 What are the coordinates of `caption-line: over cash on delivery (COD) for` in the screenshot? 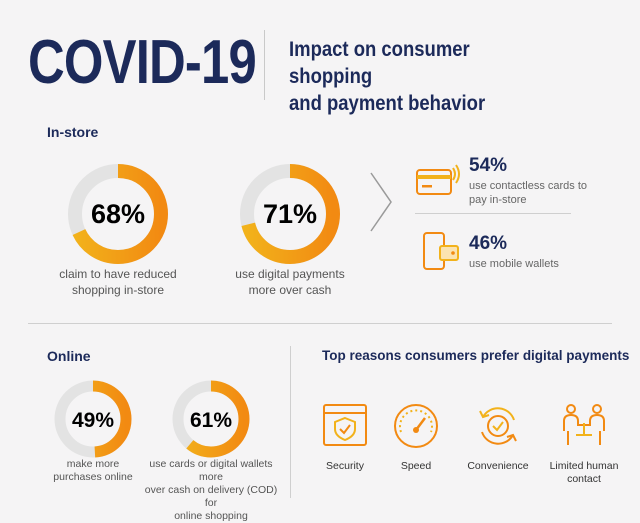 It's located at (211, 496).